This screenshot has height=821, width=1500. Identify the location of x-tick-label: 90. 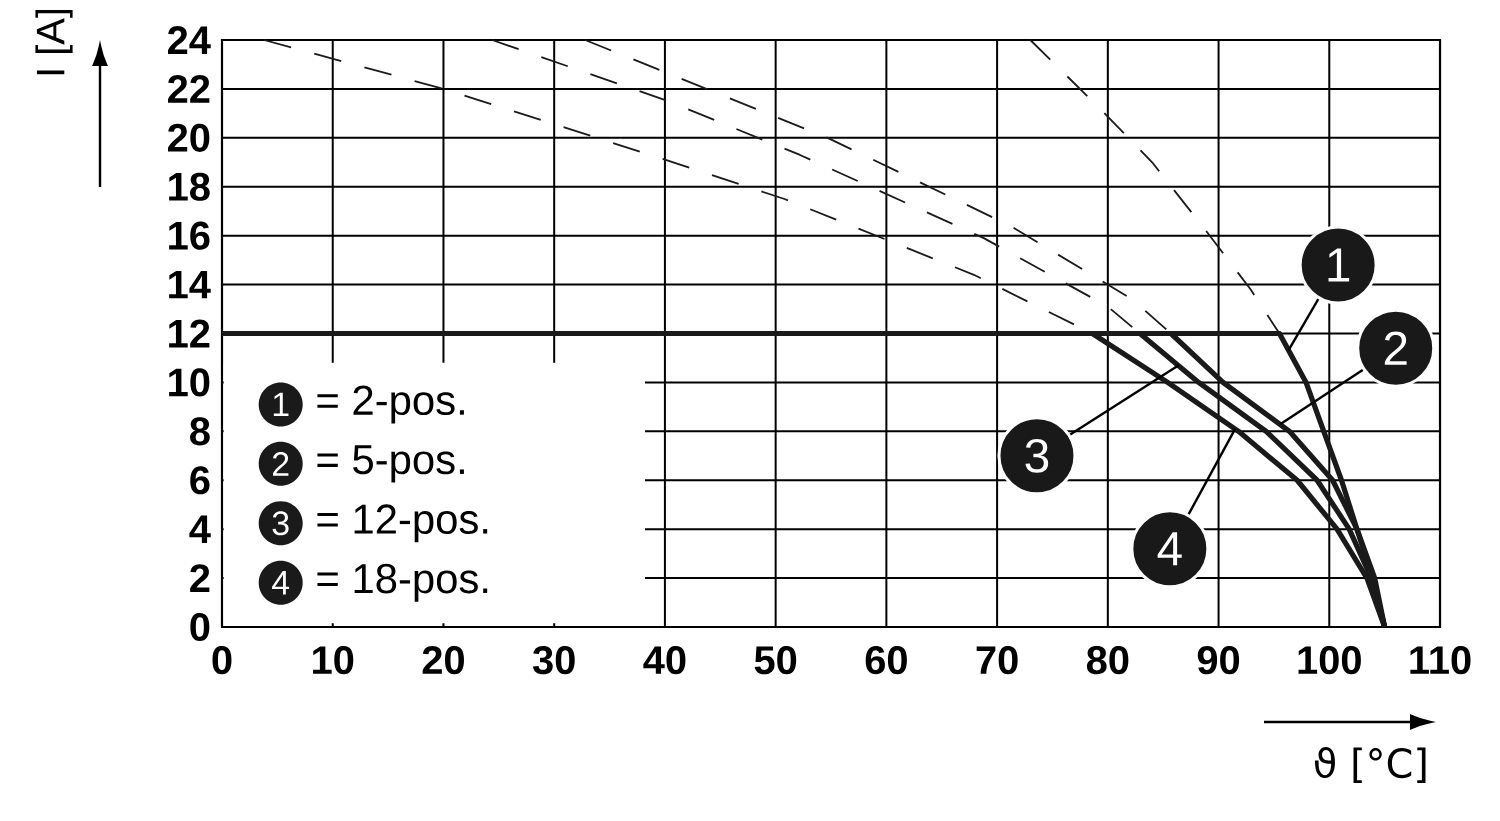
(1218, 660).